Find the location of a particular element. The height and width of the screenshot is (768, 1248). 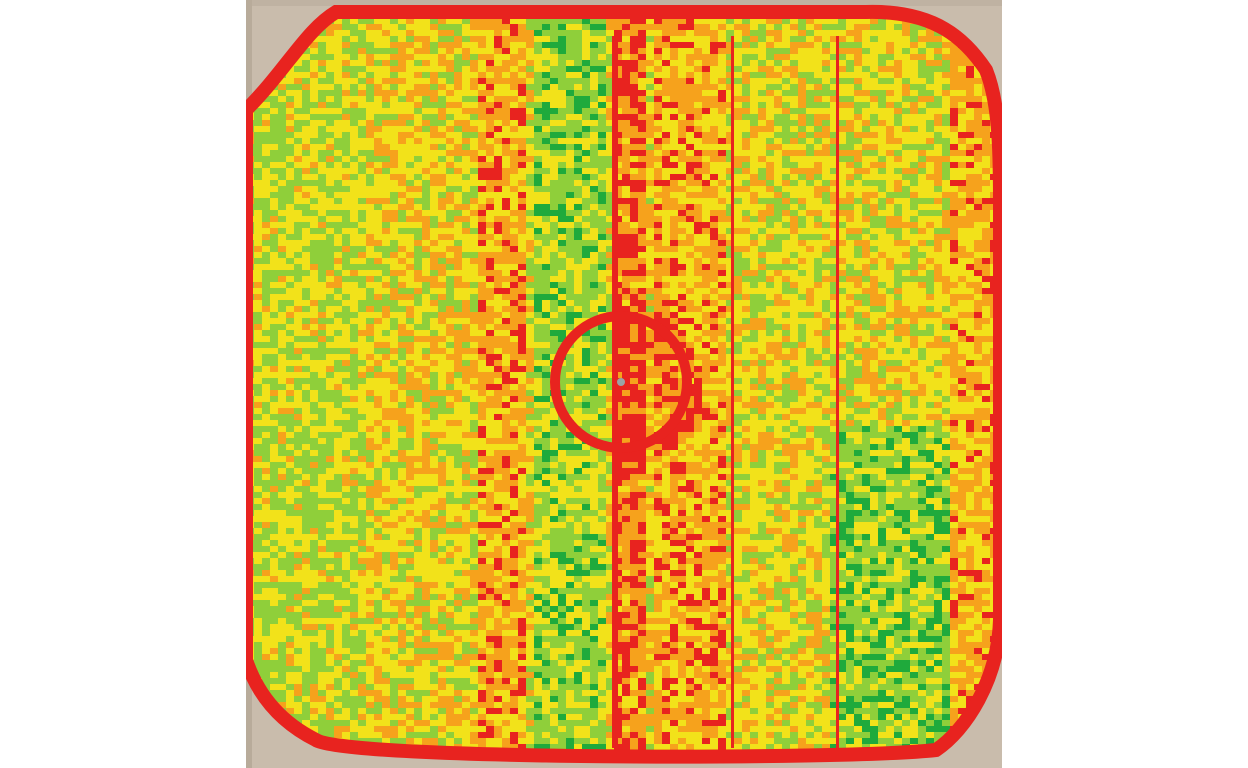

pivot-circle is located at coordinates (621, 382).